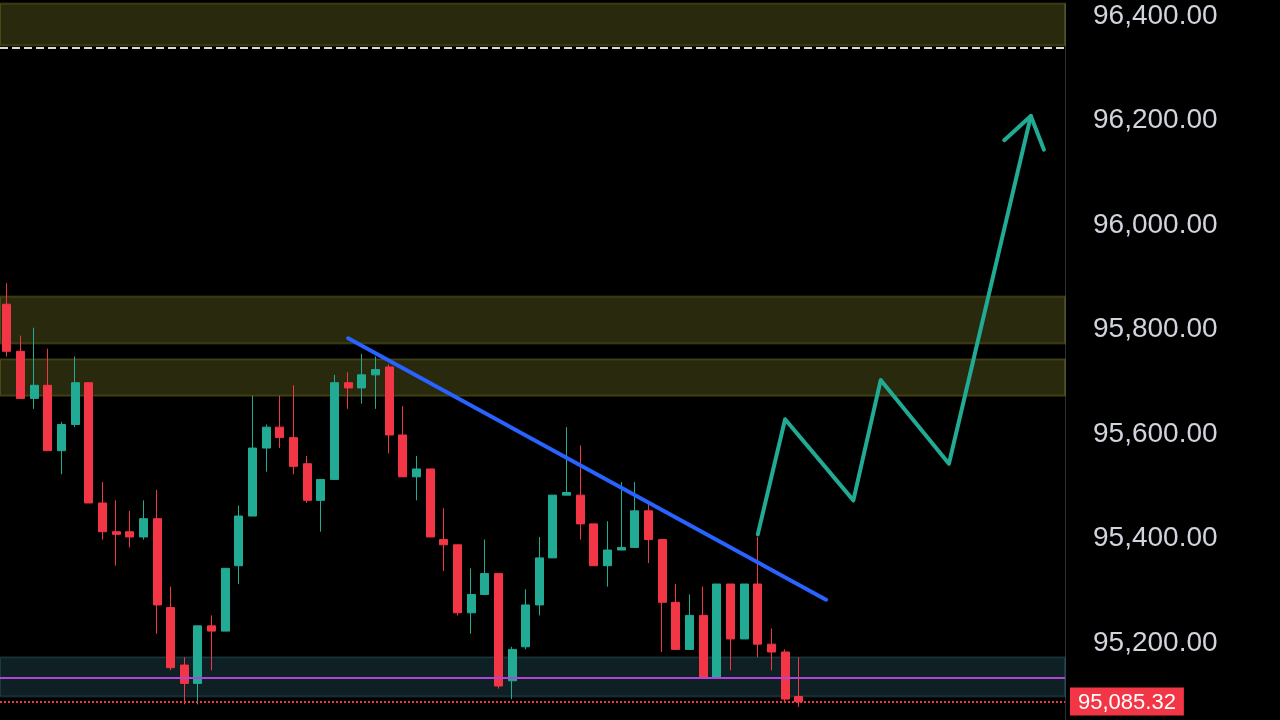  Describe the element at coordinates (1155, 223) in the screenshot. I see `y-tick-label: 96,000.00` at that location.